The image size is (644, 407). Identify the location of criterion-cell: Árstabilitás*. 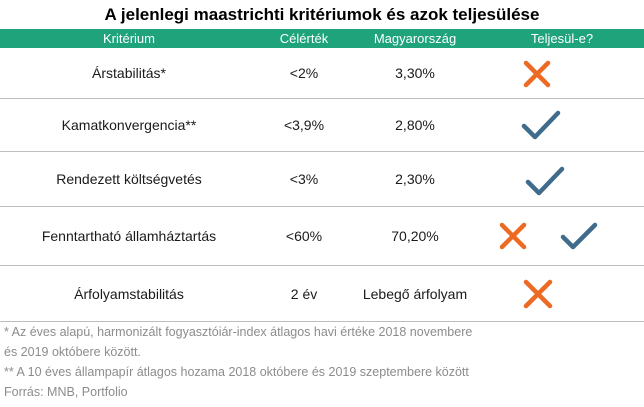
(129, 73).